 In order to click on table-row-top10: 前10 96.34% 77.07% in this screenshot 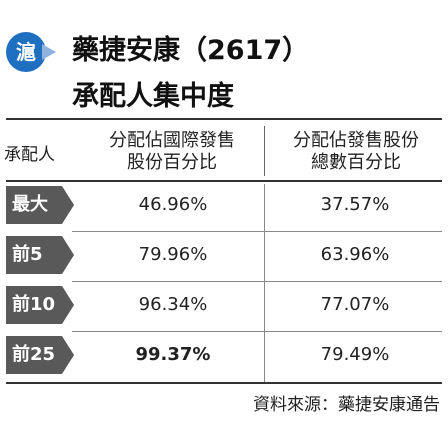, I will do `click(224, 305)`.